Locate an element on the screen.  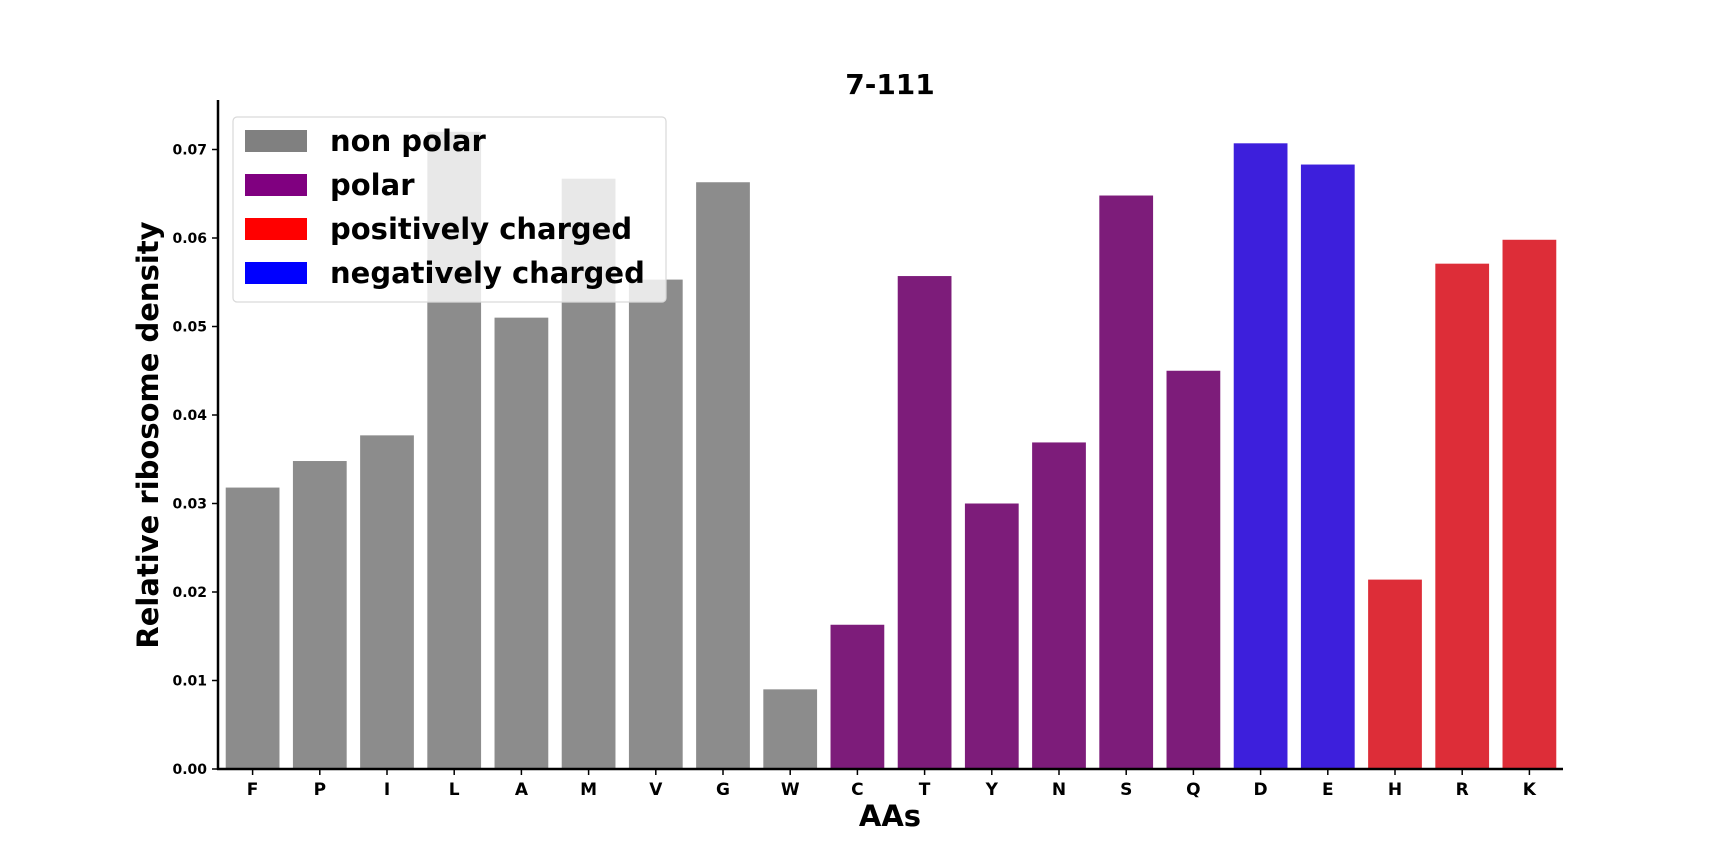
bar-H is located at coordinates (1395, 674).